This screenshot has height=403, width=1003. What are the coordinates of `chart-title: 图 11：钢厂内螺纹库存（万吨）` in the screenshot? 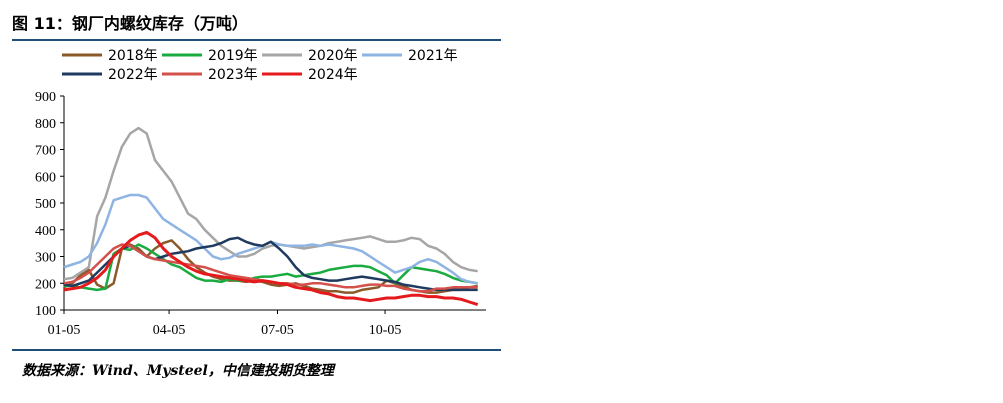 It's located at (130, 23).